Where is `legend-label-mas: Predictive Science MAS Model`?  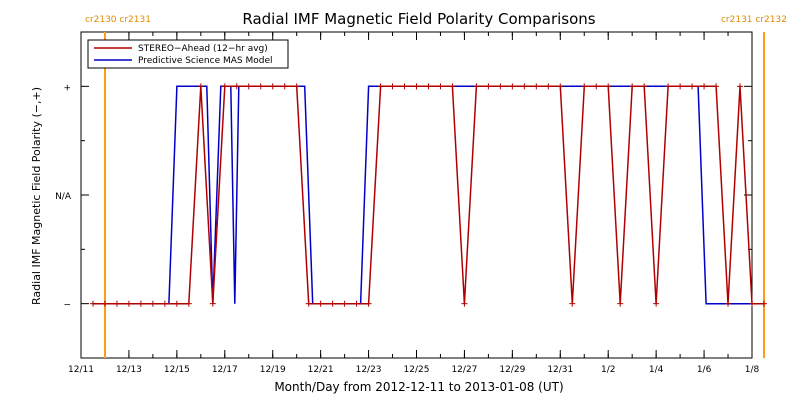 legend-label-mas: Predictive Science MAS Model is located at coordinates (205, 61).